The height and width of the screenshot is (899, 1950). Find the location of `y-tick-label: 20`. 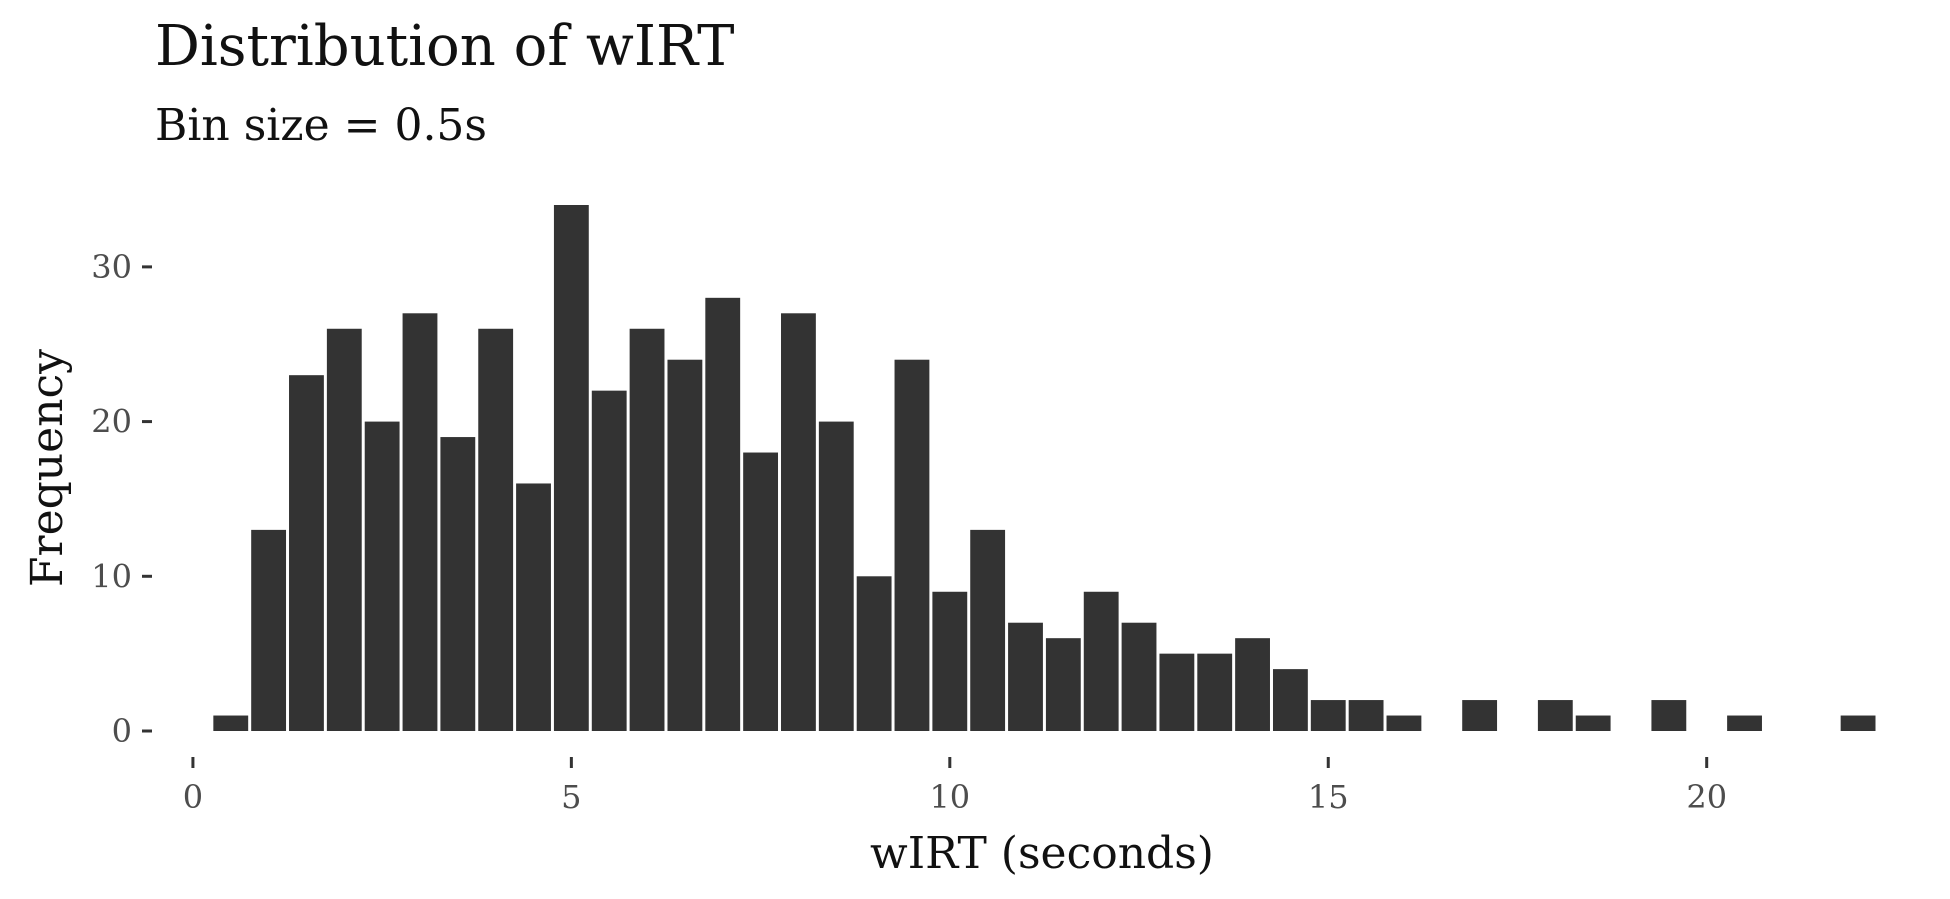

y-tick-label: 20 is located at coordinates (111, 422).